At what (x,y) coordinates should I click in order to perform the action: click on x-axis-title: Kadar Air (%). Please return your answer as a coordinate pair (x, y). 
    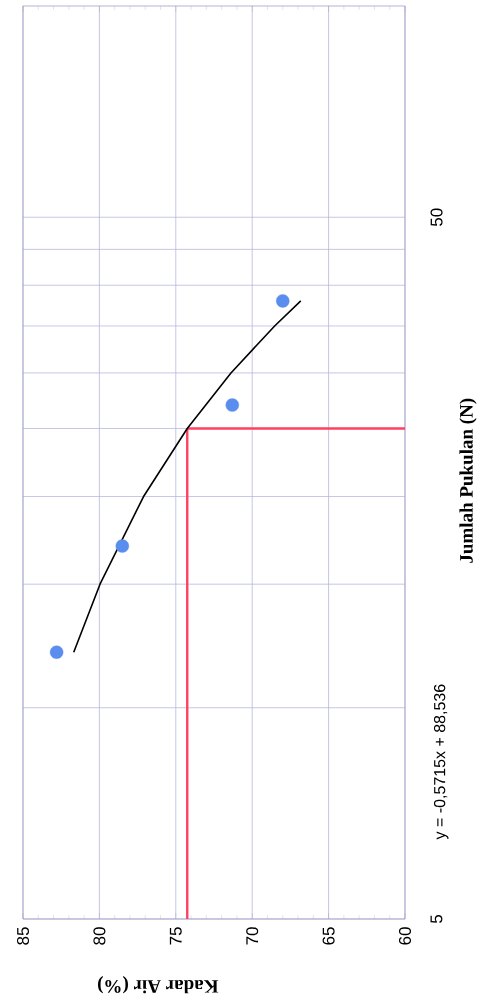
    Looking at the image, I should click on (158, 985).